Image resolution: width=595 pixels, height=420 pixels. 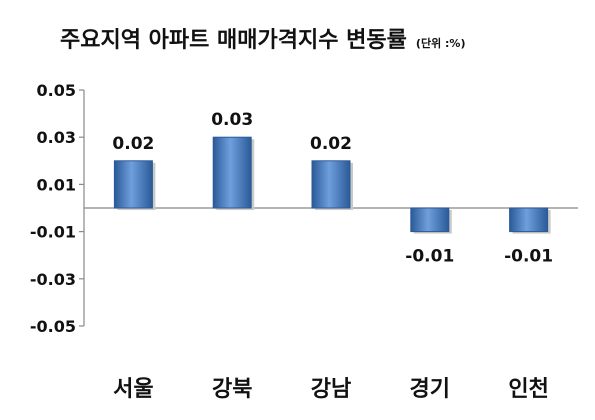 I want to click on data-label: 0.03, so click(x=232, y=120).